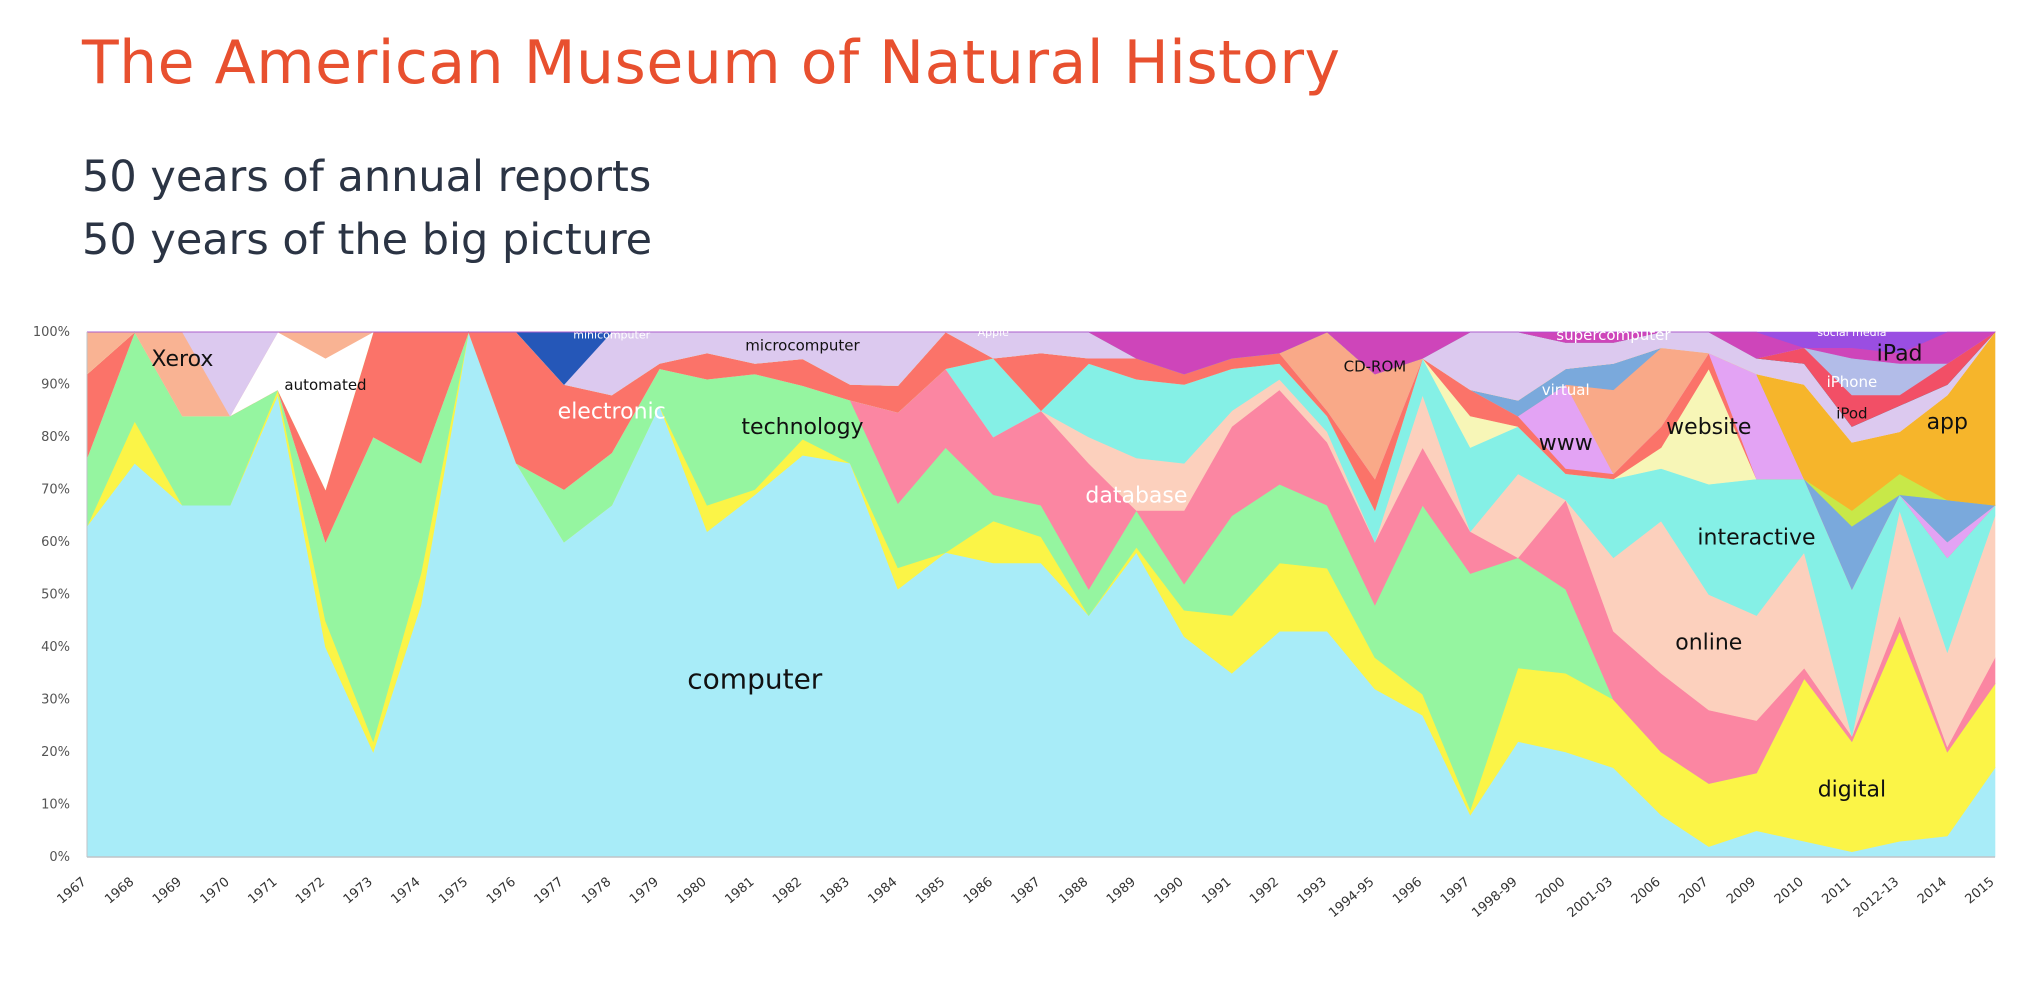 This screenshot has width=2026, height=1002. Describe the element at coordinates (1566, 443) in the screenshot. I see `annotation-www: www` at that location.